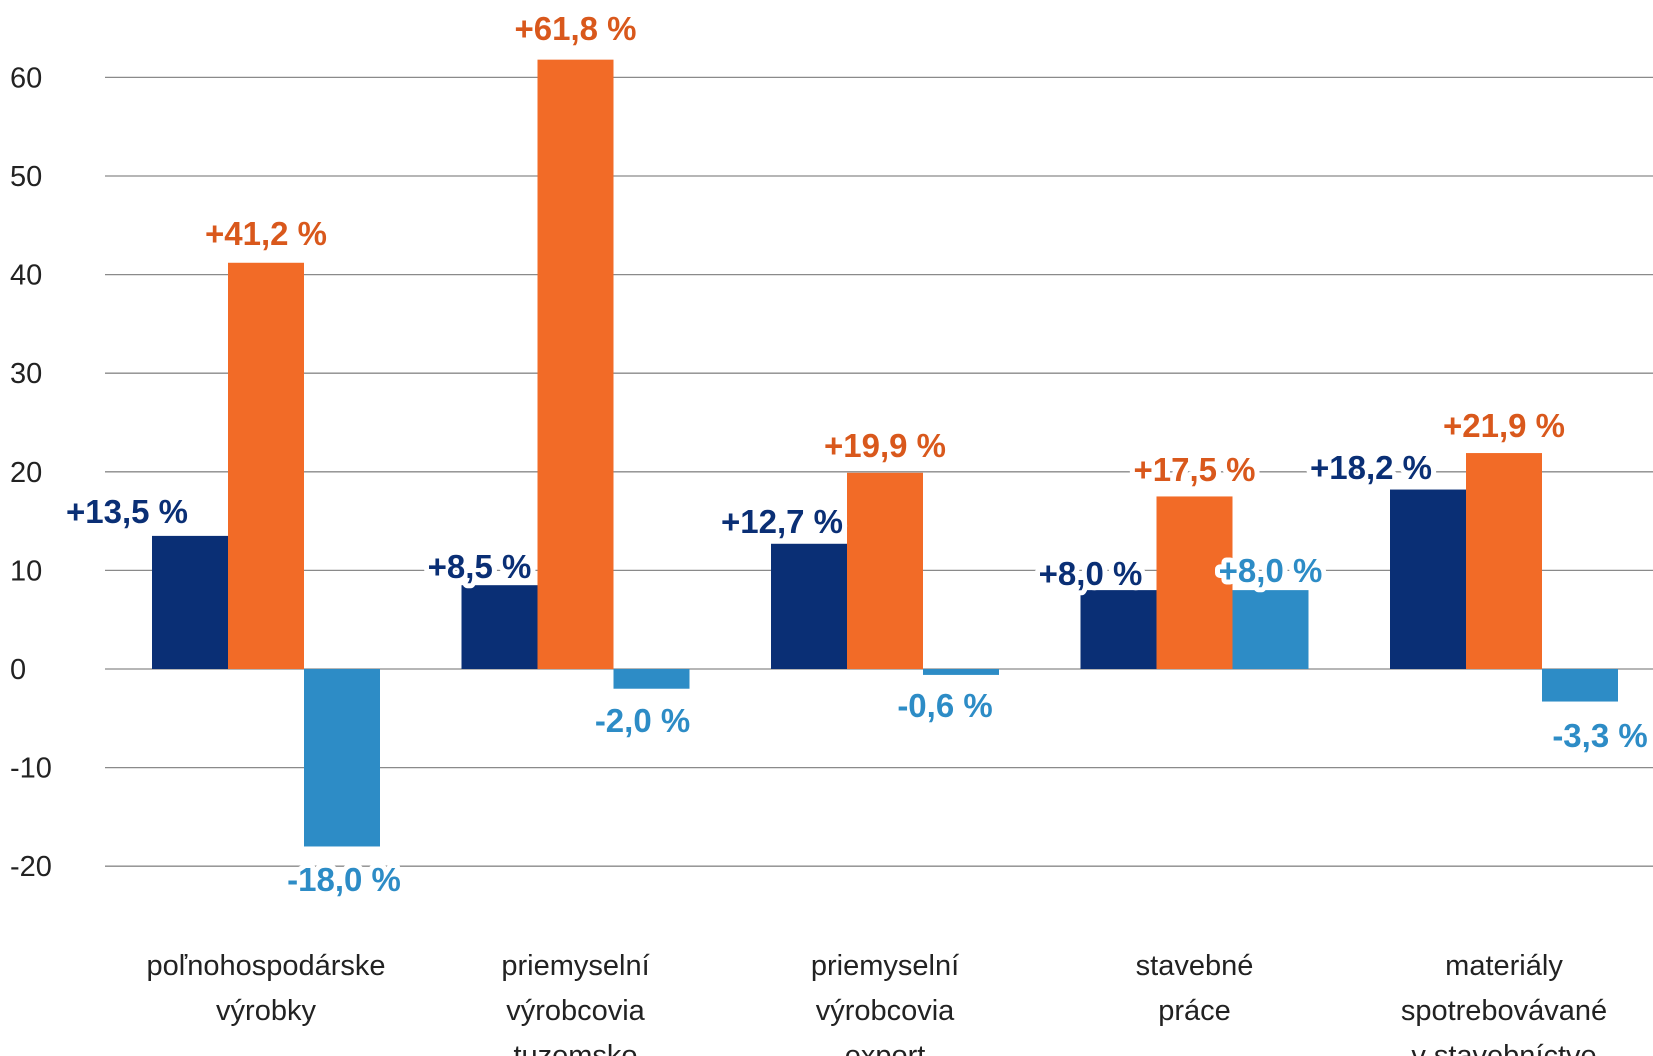 The width and height of the screenshot is (1653, 1056). I want to click on category-label: v stavebníctve, so click(1503, 1048).